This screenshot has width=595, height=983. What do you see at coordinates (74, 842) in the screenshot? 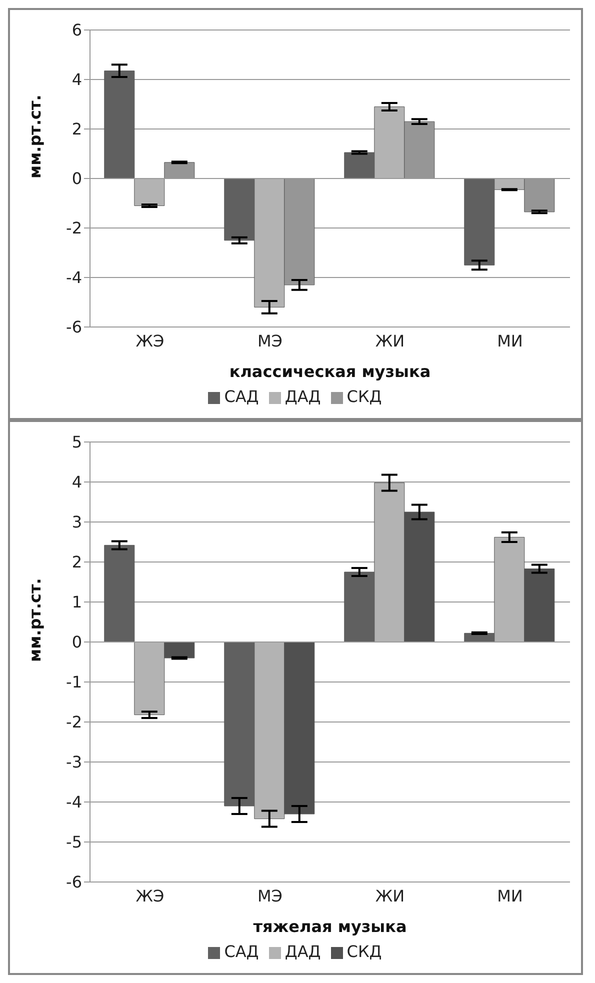
I see `y-tick-label: -5` at bounding box center [74, 842].